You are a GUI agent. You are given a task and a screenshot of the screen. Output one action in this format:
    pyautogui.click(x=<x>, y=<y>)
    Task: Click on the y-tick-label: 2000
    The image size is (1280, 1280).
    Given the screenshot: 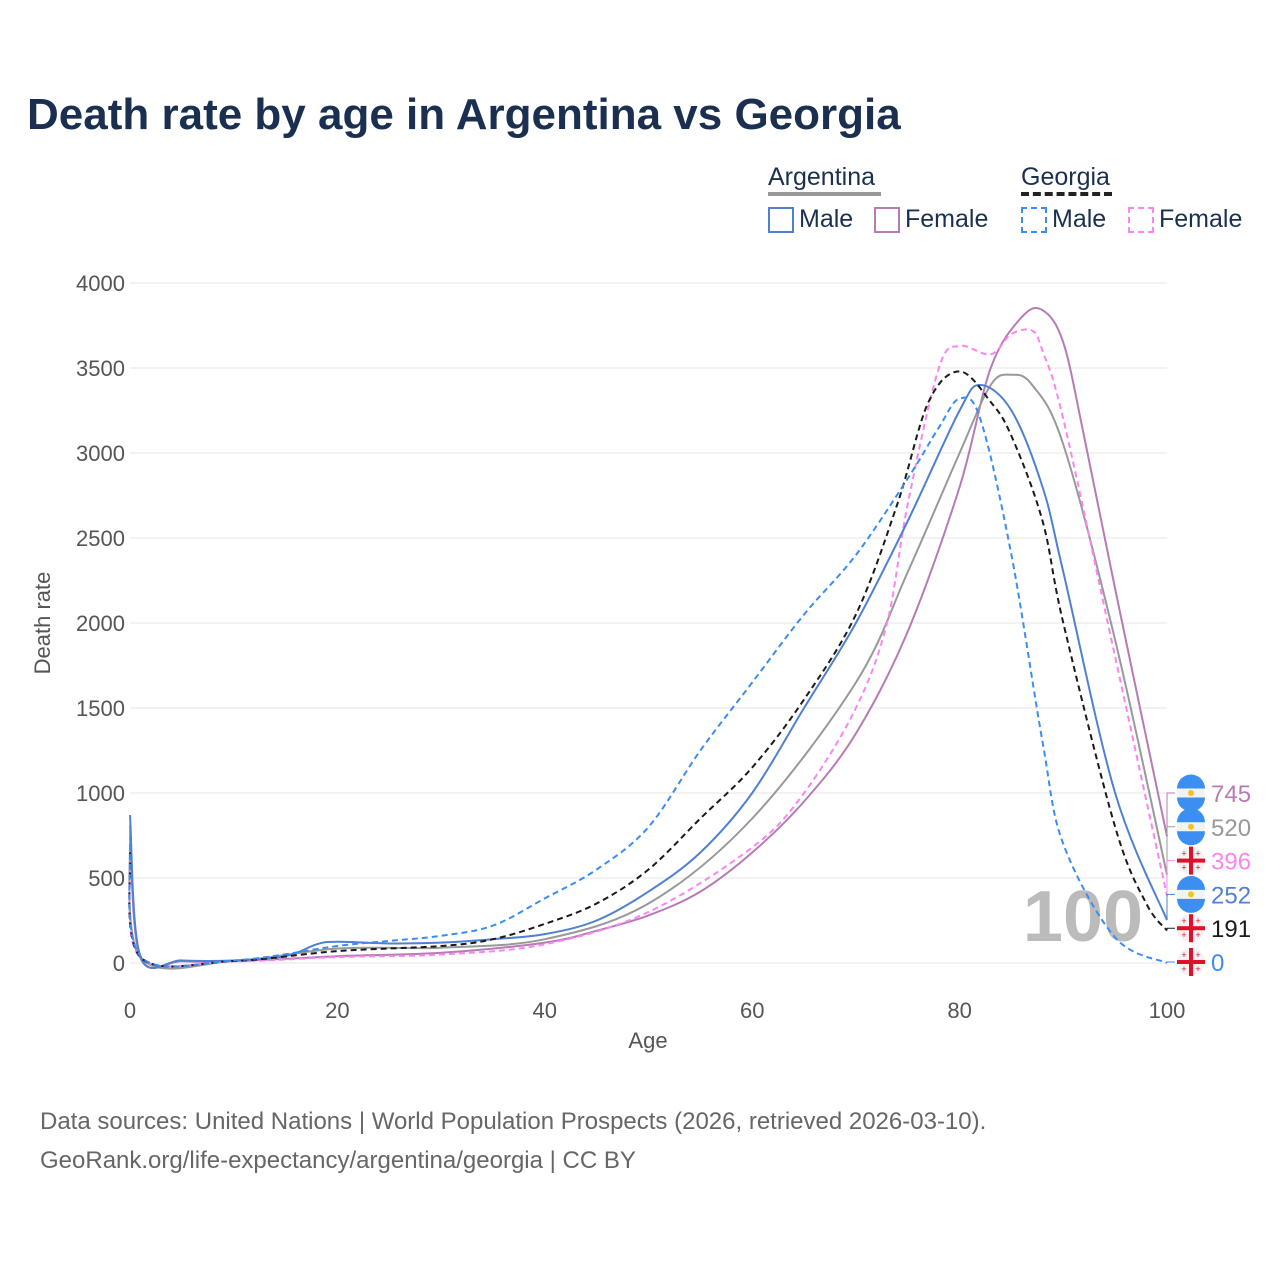 What is the action you would take?
    pyautogui.click(x=100, y=623)
    